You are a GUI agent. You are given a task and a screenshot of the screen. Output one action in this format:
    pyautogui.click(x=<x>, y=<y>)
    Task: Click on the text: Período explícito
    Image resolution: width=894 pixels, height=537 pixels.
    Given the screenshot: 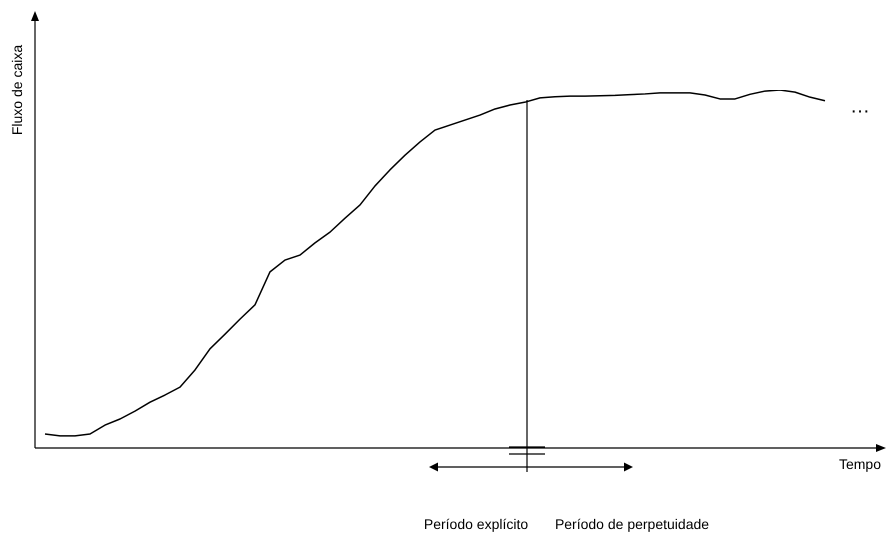 What is the action you would take?
    pyautogui.click(x=476, y=524)
    